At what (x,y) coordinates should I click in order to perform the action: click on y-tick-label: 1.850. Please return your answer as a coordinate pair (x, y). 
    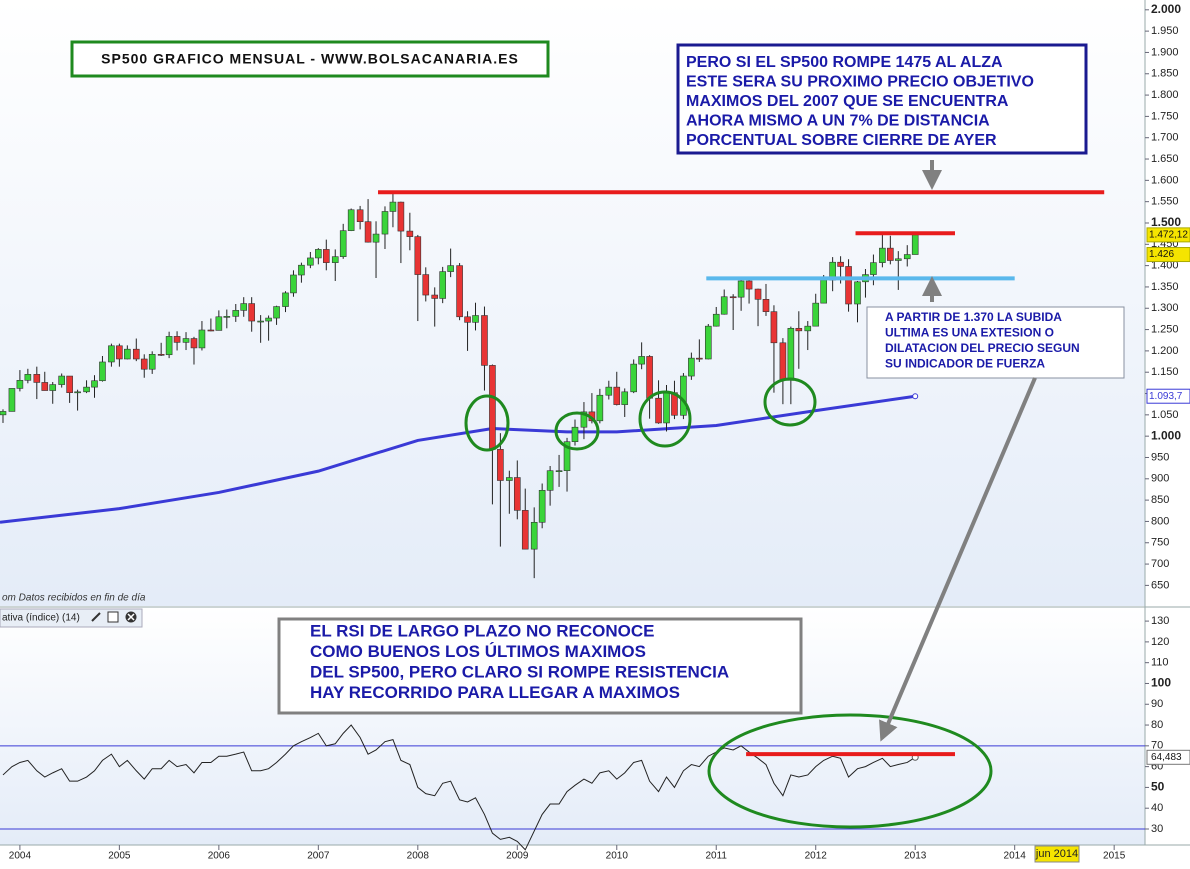
    Looking at the image, I should click on (1165, 74).